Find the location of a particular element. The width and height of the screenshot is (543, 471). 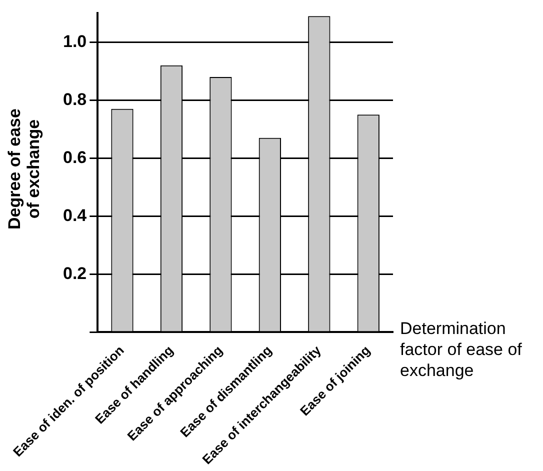

y-tick-label: 0.6 is located at coordinates (74, 157).